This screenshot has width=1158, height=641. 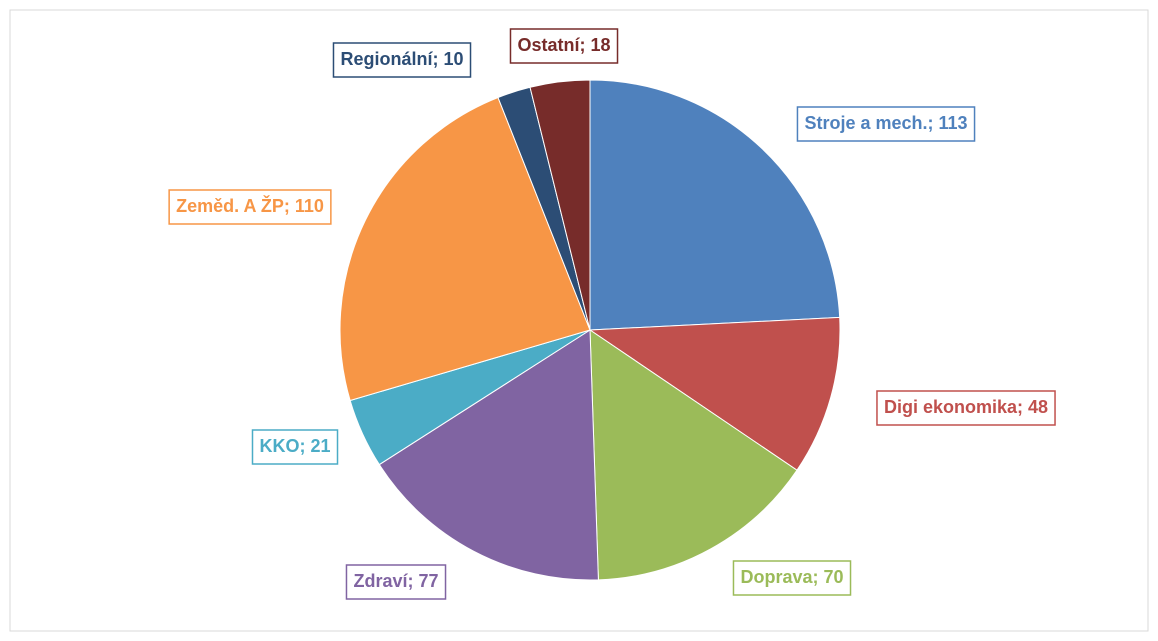 I want to click on data-label: KKO; 21, so click(x=294, y=446).